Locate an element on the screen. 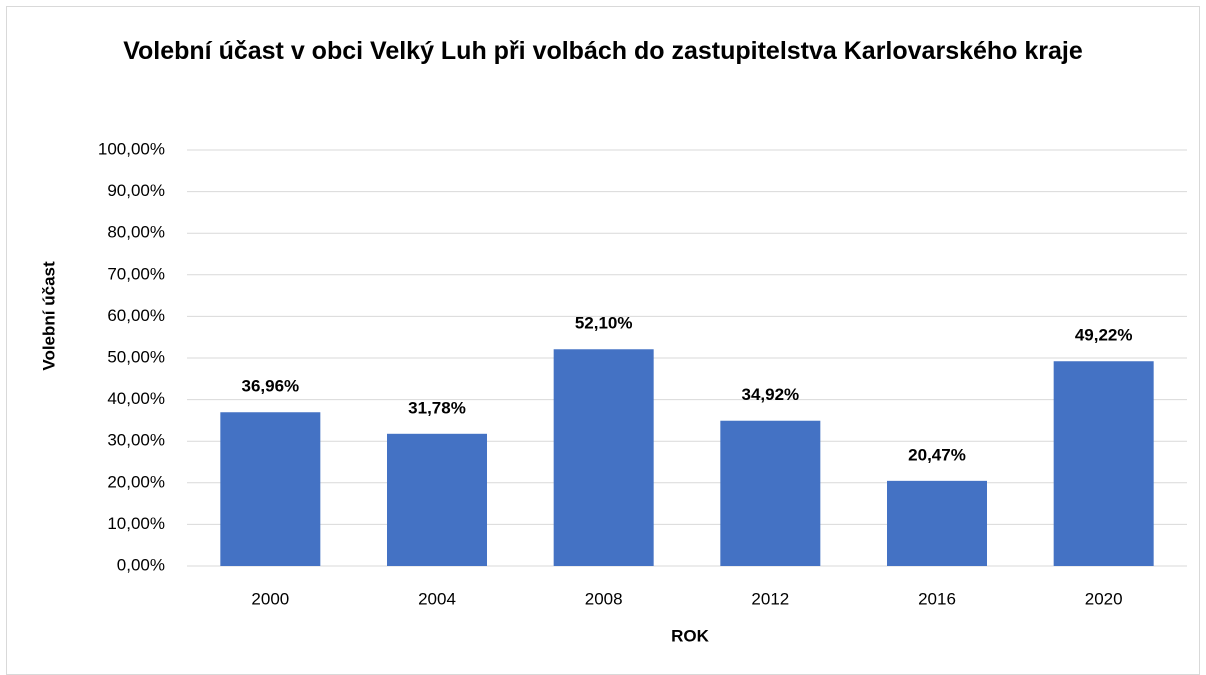 This screenshot has width=1206, height=675. x-axis-label: ROK is located at coordinates (690, 635).